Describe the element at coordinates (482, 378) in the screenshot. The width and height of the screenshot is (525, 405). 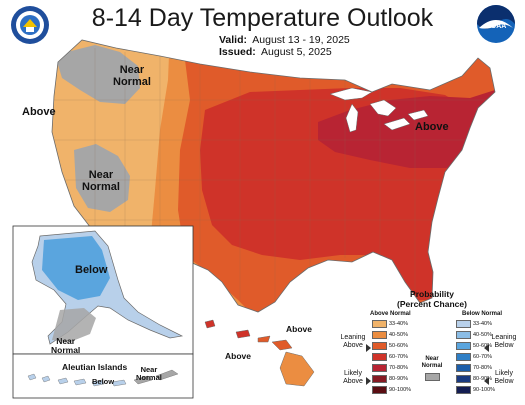
I see `legend-below-bin-label: 80-90%` at that location.